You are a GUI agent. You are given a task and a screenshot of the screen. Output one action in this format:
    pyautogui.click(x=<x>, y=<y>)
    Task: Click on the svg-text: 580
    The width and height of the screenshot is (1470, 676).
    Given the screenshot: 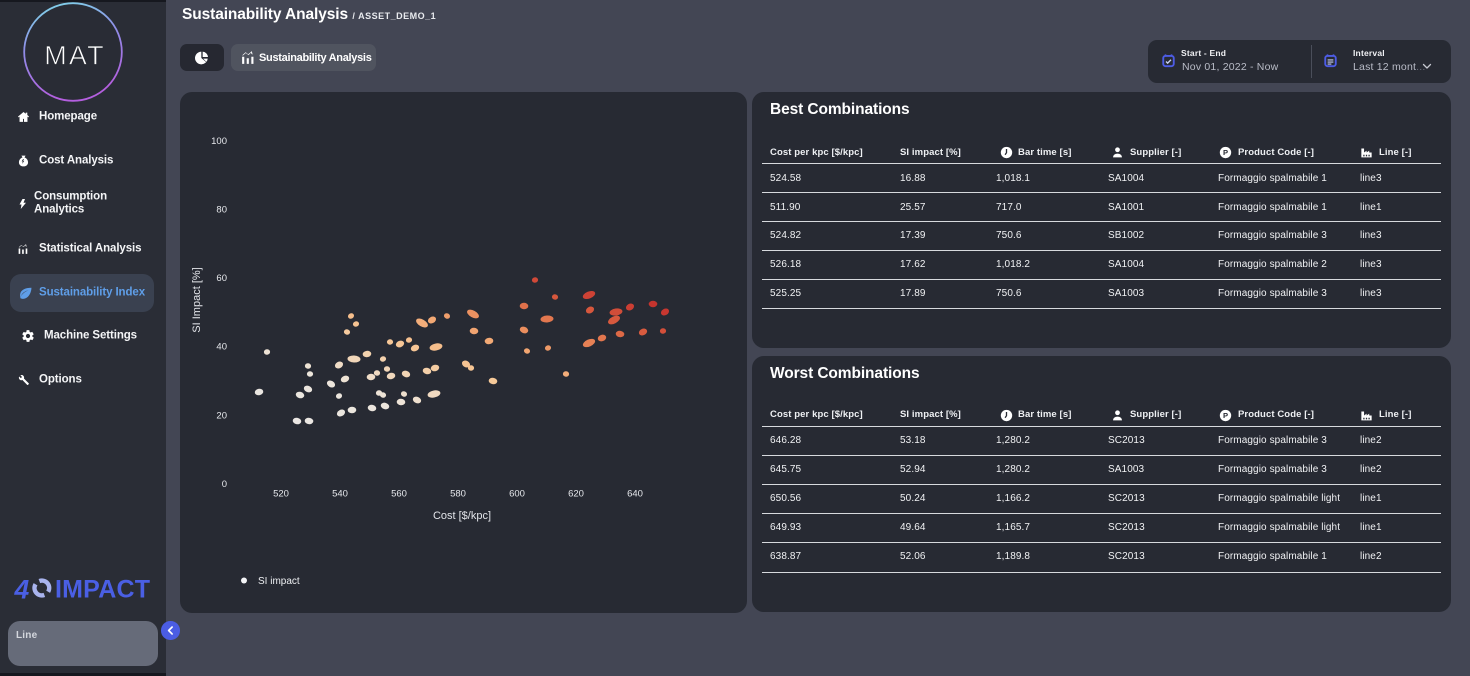 What is the action you would take?
    pyautogui.click(x=458, y=494)
    